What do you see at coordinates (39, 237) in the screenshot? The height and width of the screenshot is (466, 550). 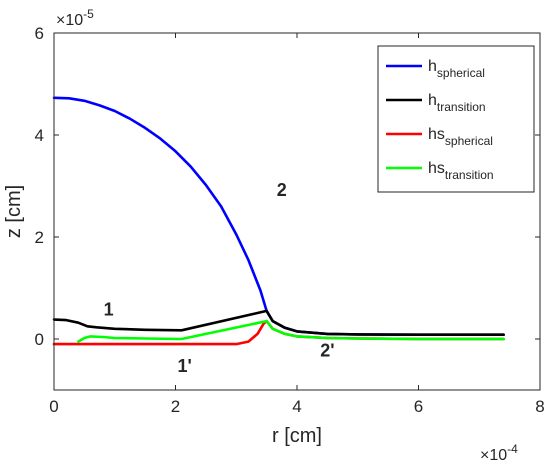 I see `y-tick-label: 2` at bounding box center [39, 237].